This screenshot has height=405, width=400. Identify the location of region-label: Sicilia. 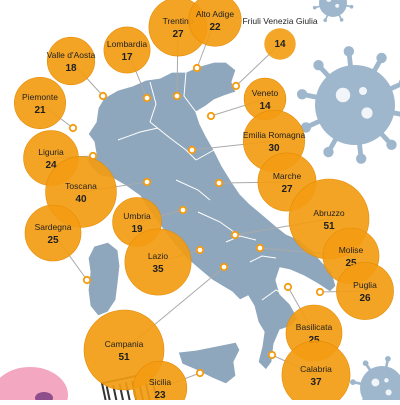
(160, 382).